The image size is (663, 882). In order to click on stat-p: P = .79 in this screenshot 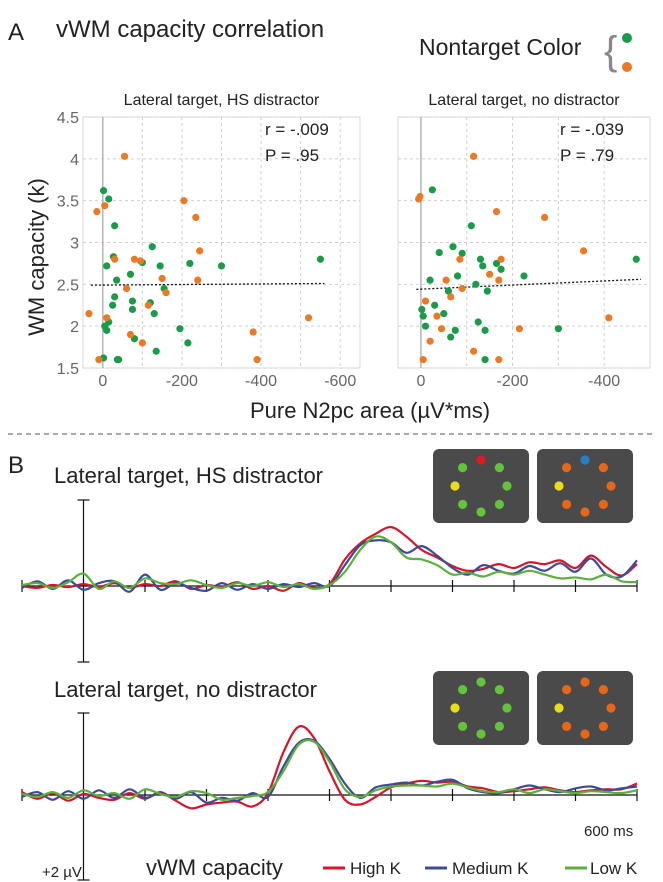, I will do `click(587, 155)`.